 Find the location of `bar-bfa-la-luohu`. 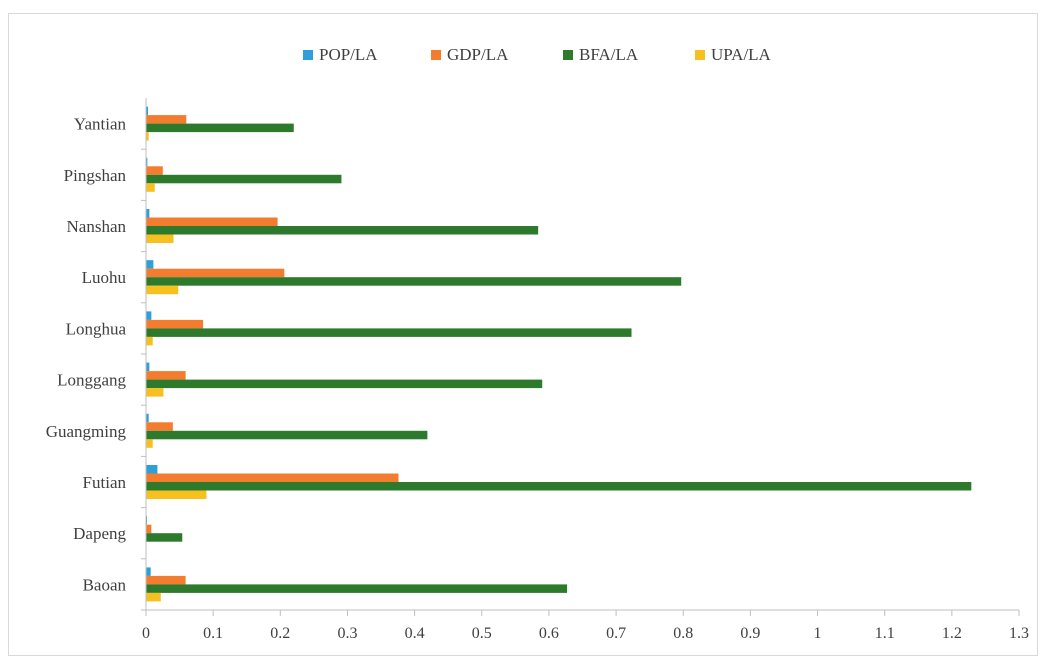

bar-bfa-la-luohu is located at coordinates (414, 281).